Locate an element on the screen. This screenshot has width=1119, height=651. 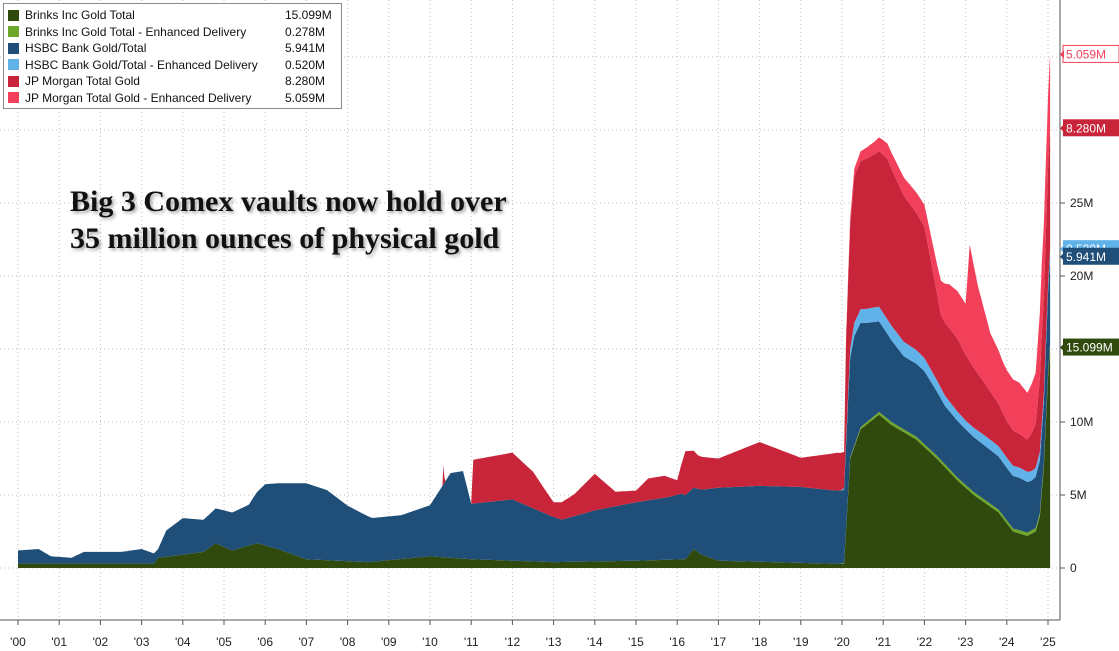
x-tick-label: '15 is located at coordinates (636, 642).